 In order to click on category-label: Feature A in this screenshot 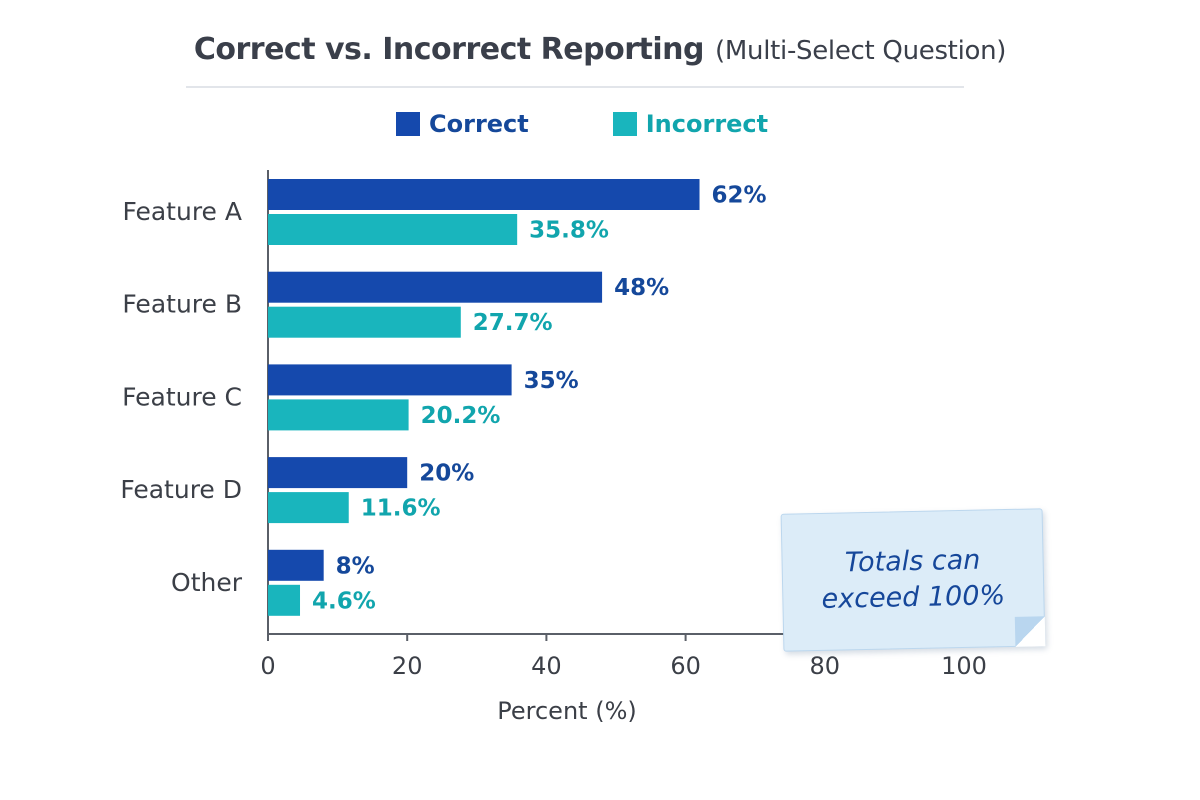, I will do `click(182, 211)`.